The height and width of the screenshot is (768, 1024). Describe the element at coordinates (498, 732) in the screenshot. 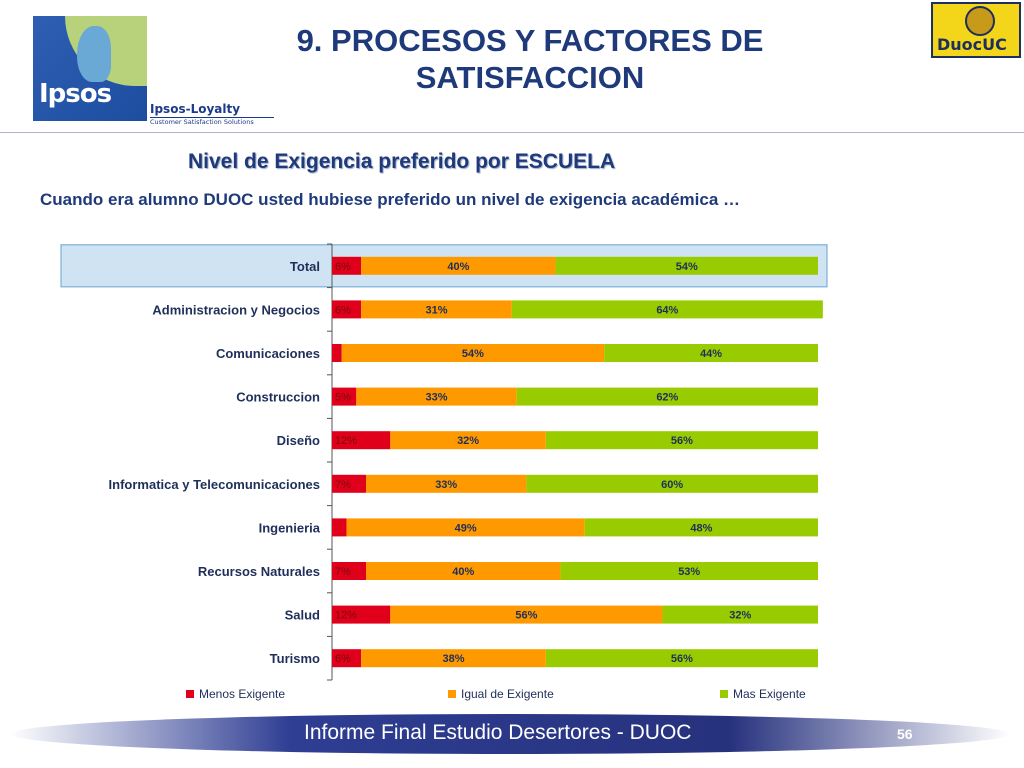

I see `footer-text: Informe Final Estudio Desertores - DUOC` at that location.